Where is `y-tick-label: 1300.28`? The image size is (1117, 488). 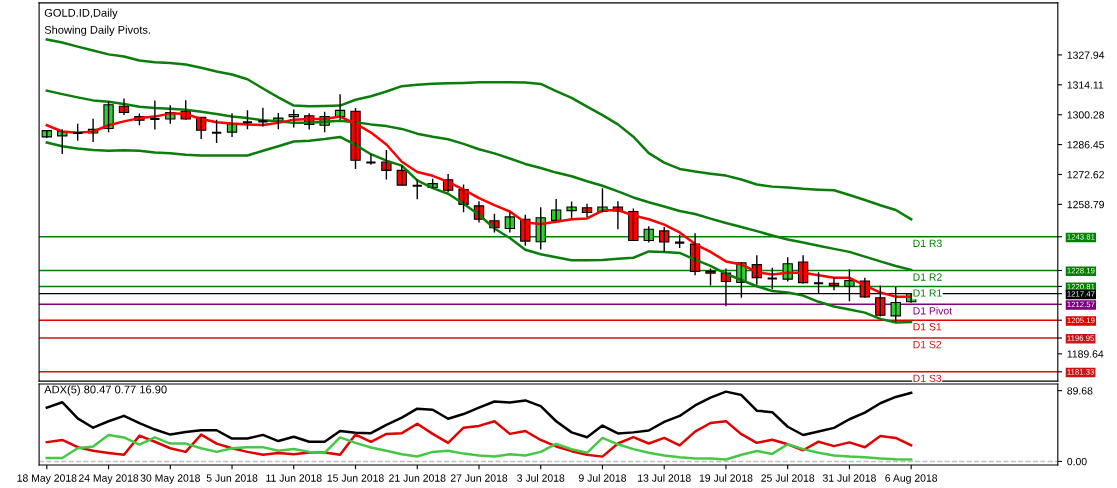 y-tick-label: 1300.28 is located at coordinates (1086, 115).